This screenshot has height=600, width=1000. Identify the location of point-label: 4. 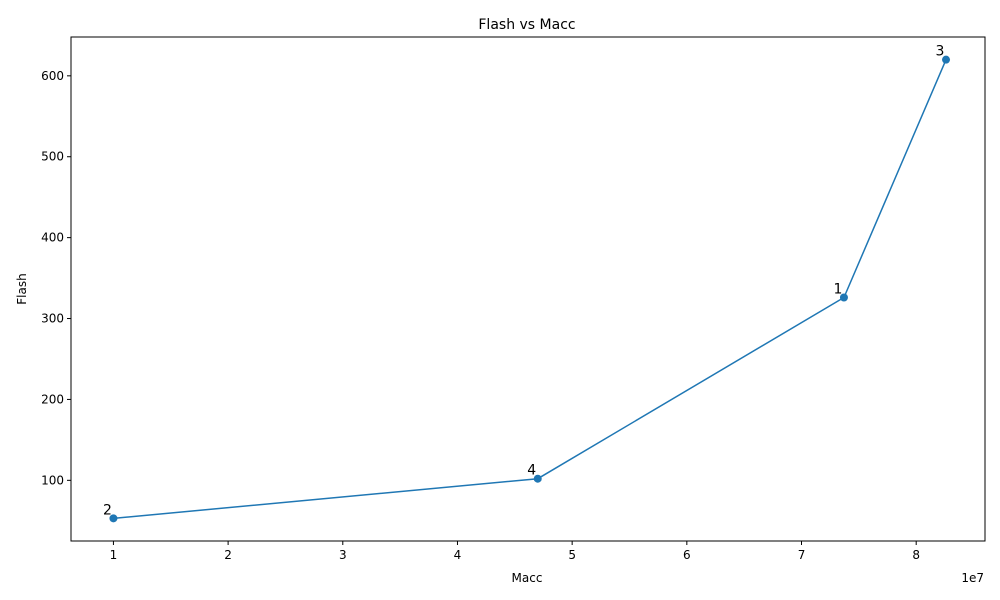
(531, 471).